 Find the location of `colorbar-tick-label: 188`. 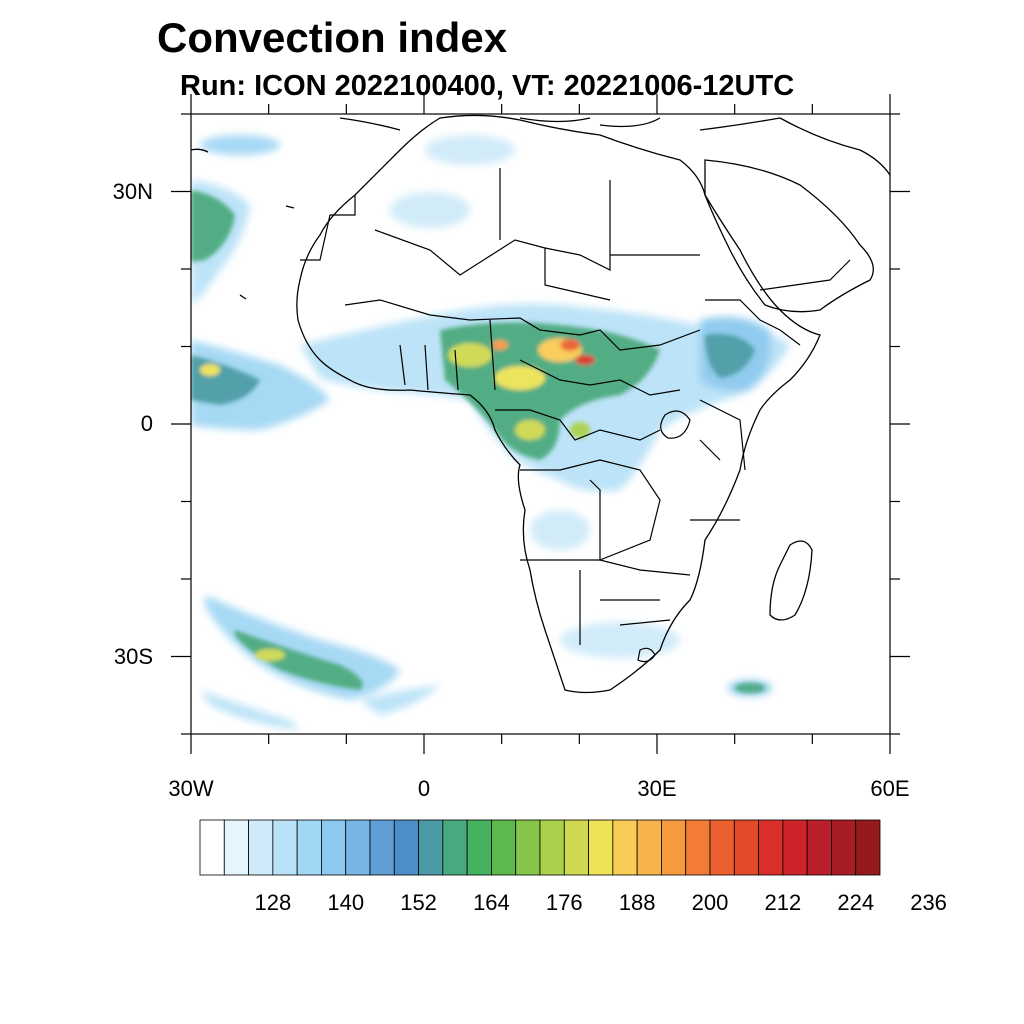

colorbar-tick-label: 188 is located at coordinates (637, 902).